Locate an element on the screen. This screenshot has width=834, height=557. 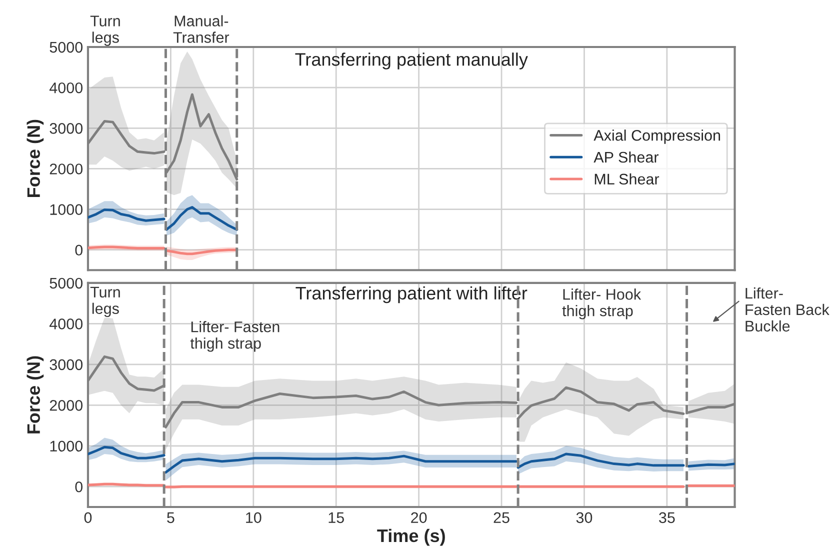
x-tick-label: 5 is located at coordinates (170, 518).